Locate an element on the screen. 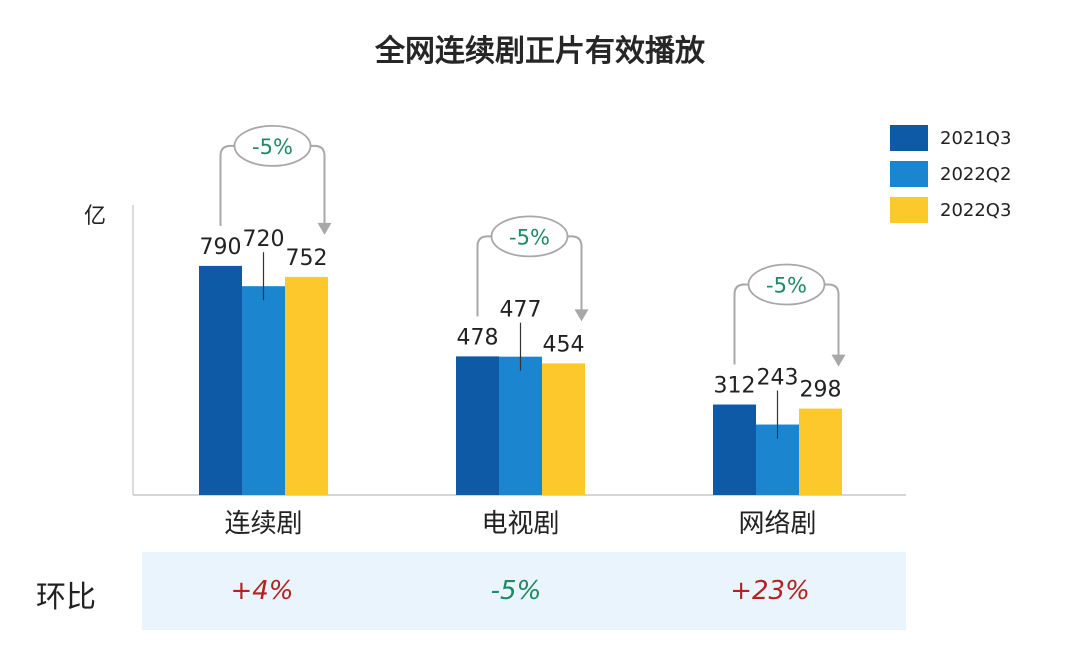 The width and height of the screenshot is (1080, 672). chart-title: 全网连续剧正片有效播放 is located at coordinates (540, 51).